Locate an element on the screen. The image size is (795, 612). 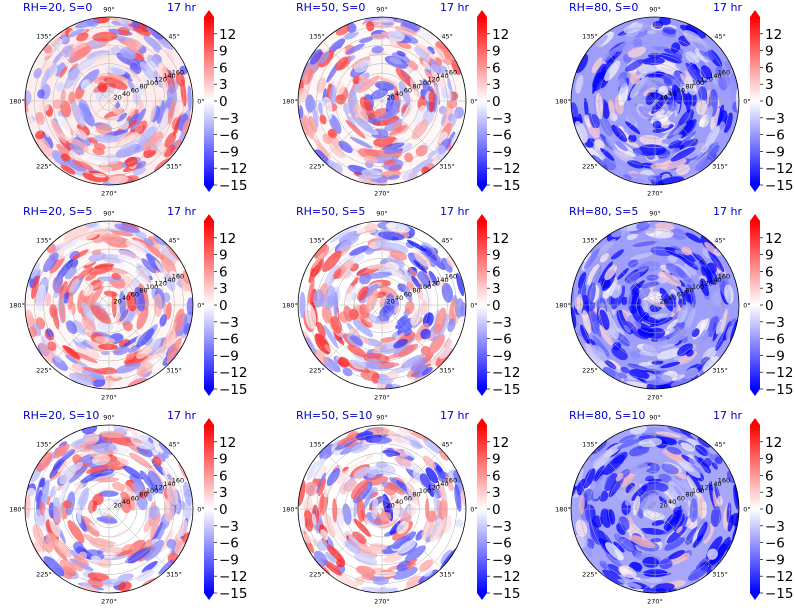
angle-tick-label: 315° is located at coordinates (720, 575).